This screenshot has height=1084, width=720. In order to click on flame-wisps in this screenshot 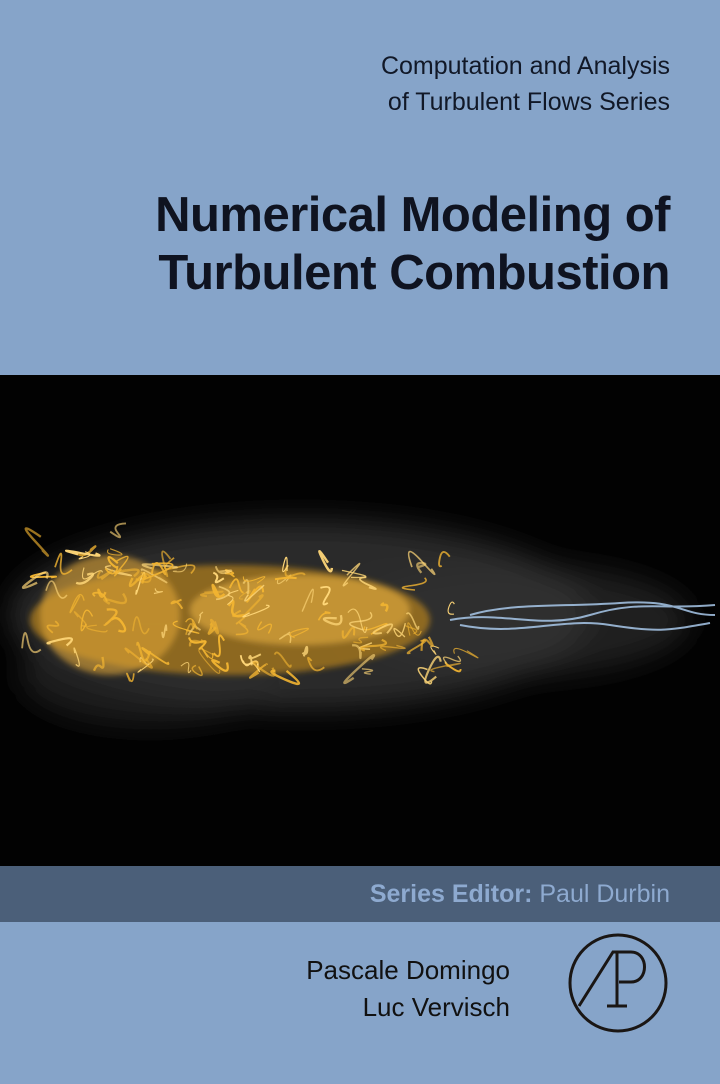, I will do `click(250, 604)`.